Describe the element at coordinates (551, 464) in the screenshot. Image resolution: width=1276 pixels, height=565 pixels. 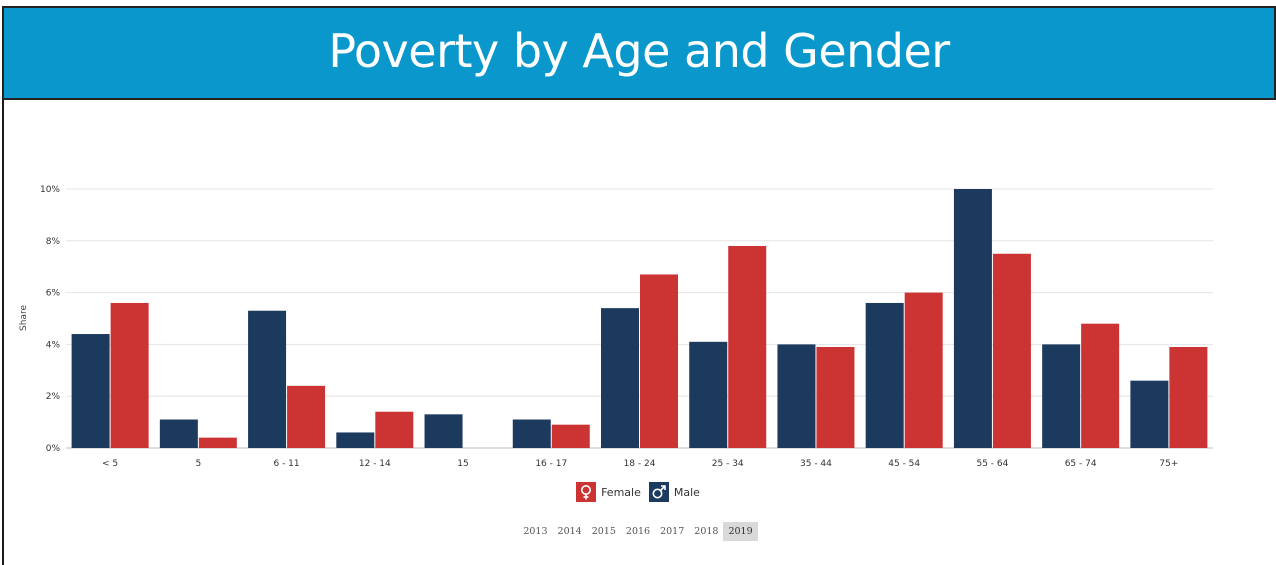
I see `x-tick-label: 16 - 17` at that location.